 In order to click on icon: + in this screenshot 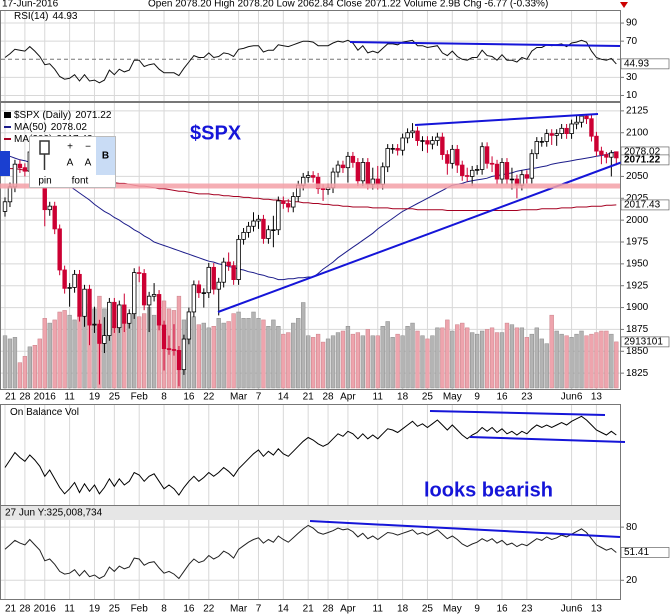, I will do `click(70, 147)`.